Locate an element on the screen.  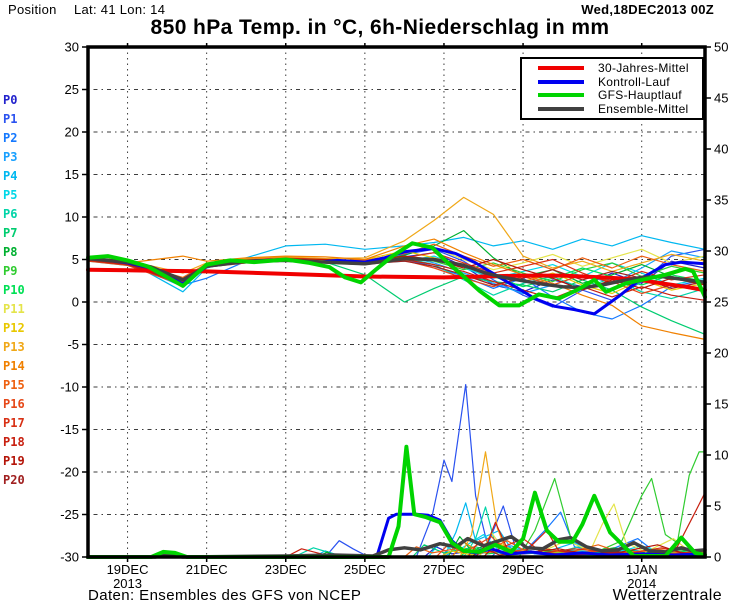
member-label-P8: P8 is located at coordinates (10, 252).